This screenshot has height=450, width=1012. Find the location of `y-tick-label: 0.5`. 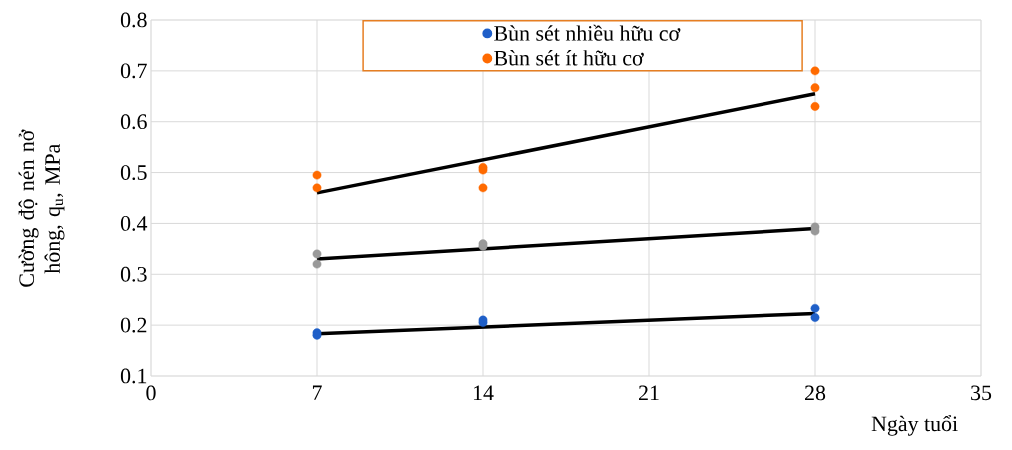

y-tick-label: 0.5 is located at coordinates (133, 173).